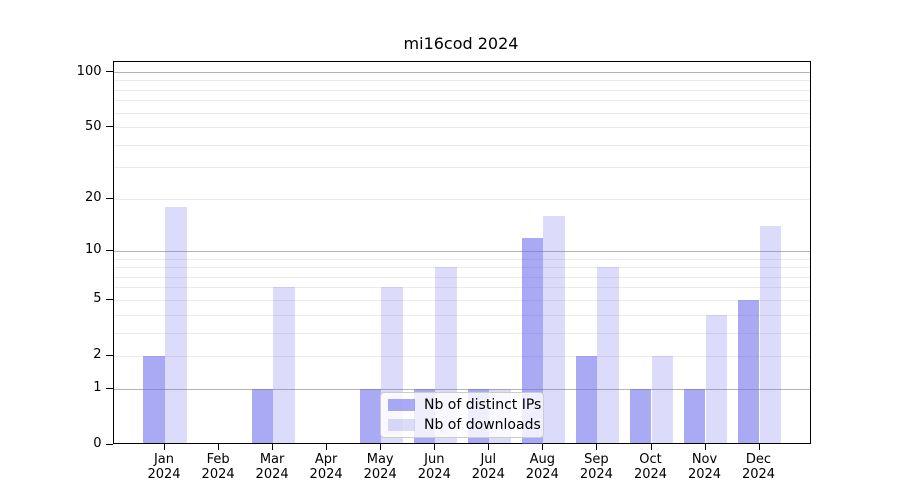  I want to click on legend-swatch-distinct-ips, so click(401, 405).